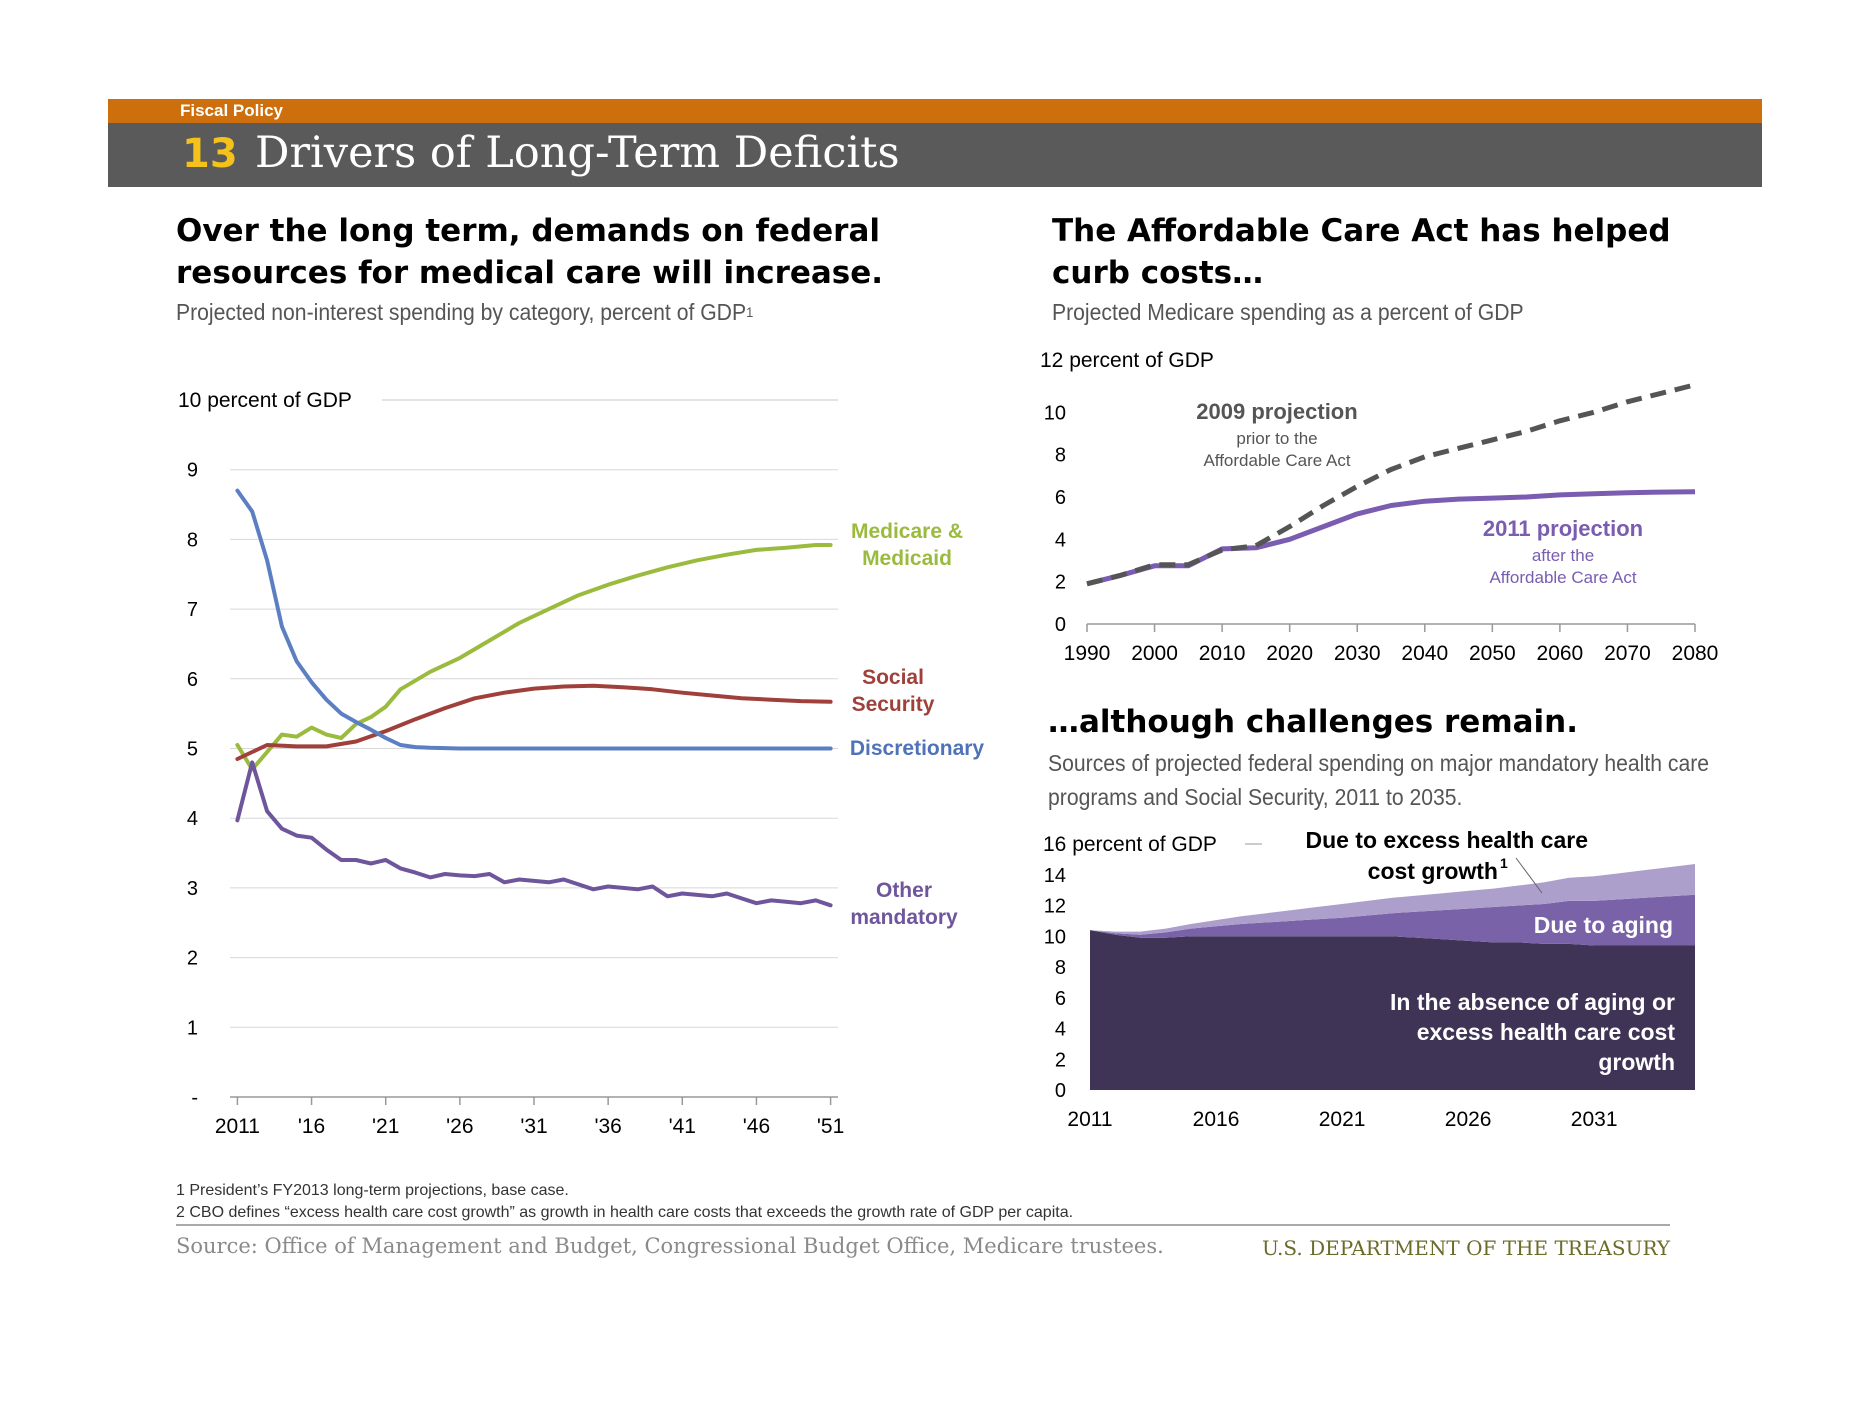 The height and width of the screenshot is (1404, 1866). I want to click on x-tick-label: 2016, so click(1216, 1119).